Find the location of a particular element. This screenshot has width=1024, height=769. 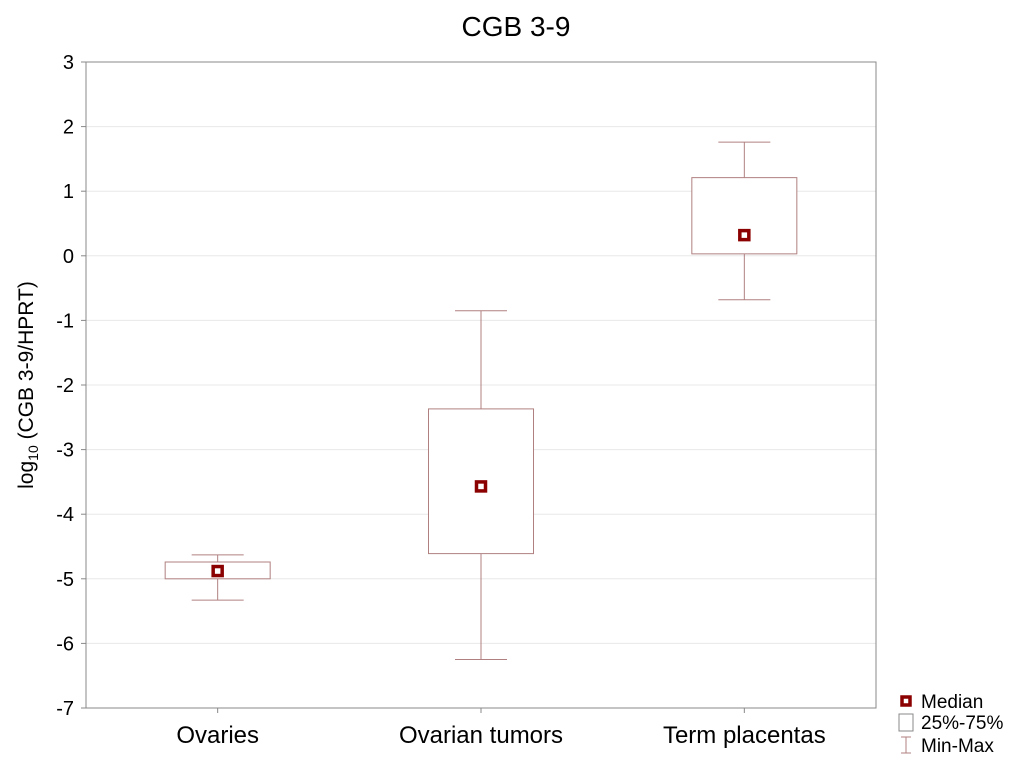

y-tick-label: 3 is located at coordinates (68, 63).